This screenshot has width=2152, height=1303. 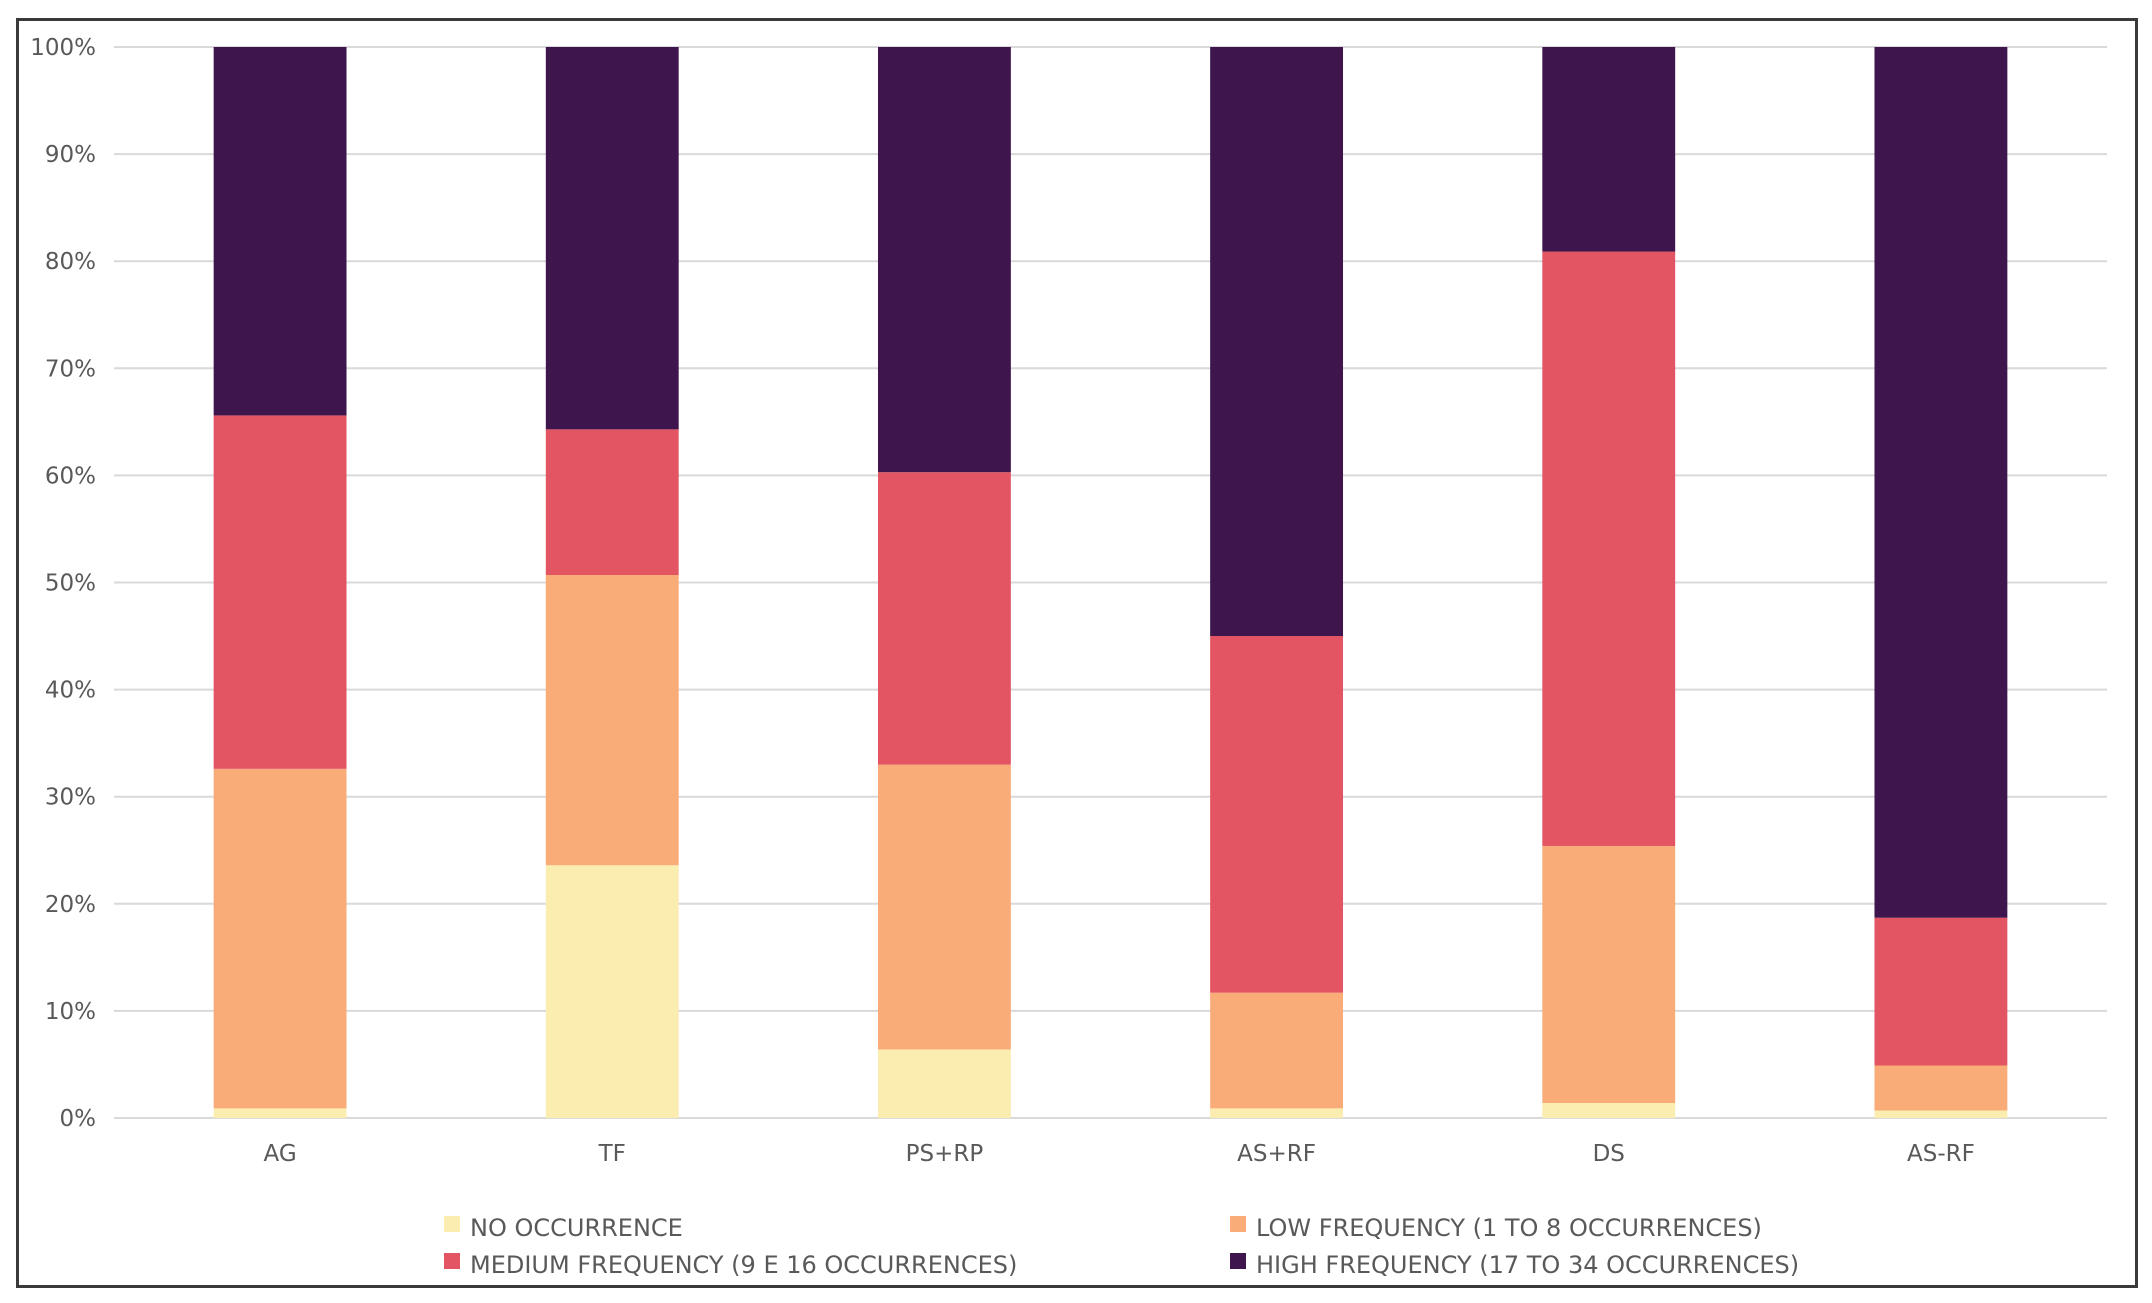 I want to click on bar-segment-tf-high-frequency, so click(x=612, y=238).